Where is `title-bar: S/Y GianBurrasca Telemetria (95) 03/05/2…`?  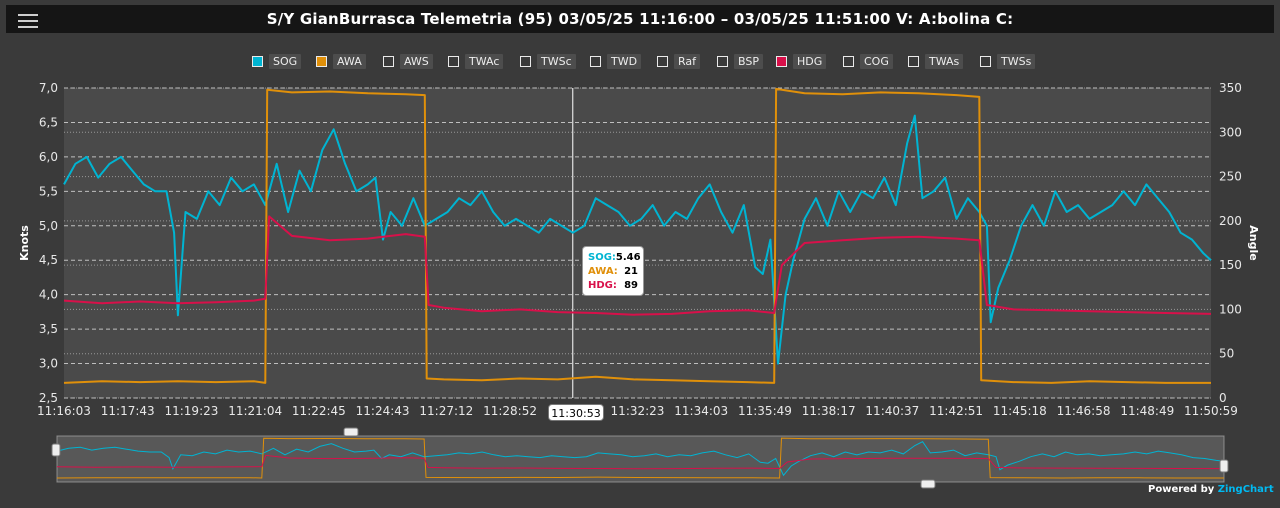
title-bar: S/Y GianBurrasca Telemetria (95) 03/05/2… is located at coordinates (640, 19).